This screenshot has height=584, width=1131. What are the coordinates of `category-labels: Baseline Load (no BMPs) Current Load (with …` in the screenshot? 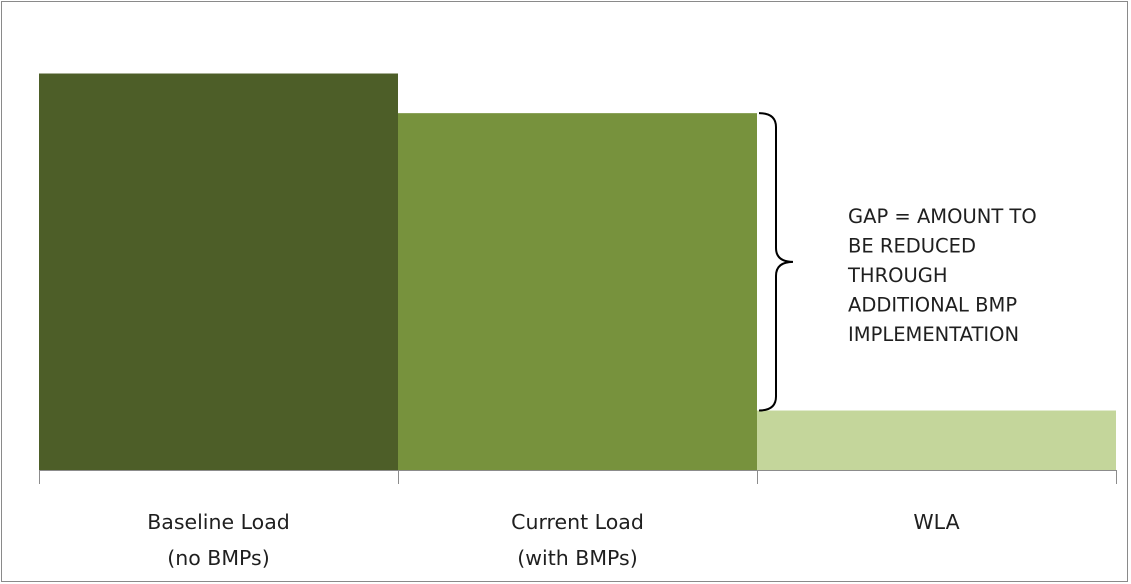 It's located at (553, 540).